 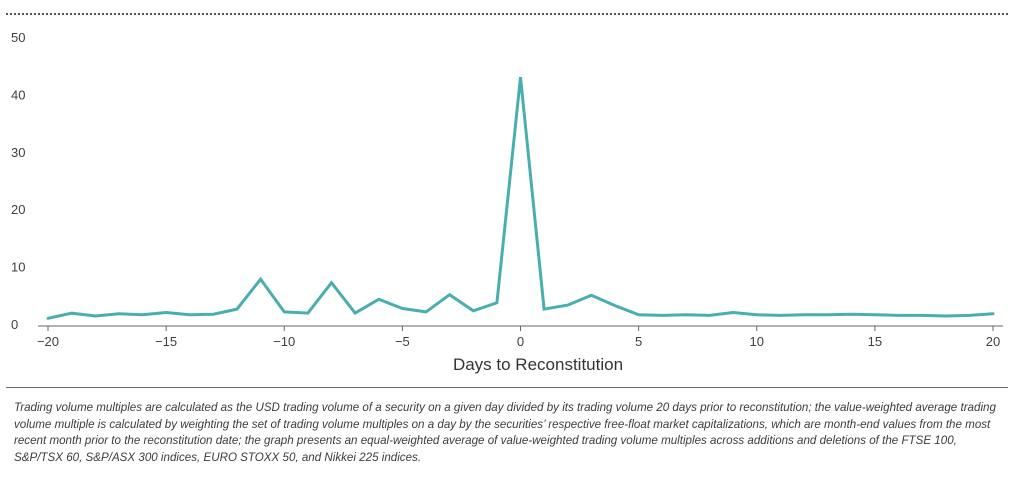 I want to click on x-axis: −20 −15 −10 −5 0 5 10 15 20, so click(x=520, y=337).